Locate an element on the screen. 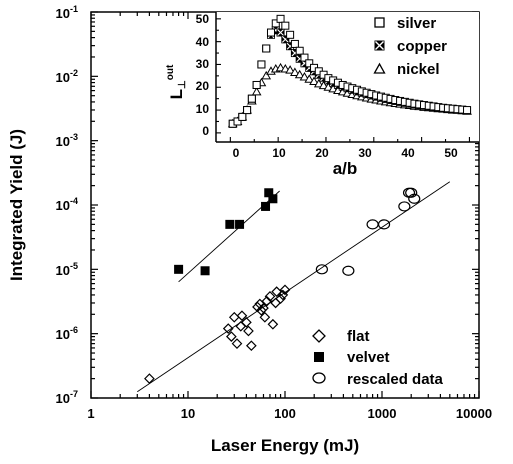 This screenshot has width=513, height=464. inset-y-tick-label: 30 is located at coordinates (203, 64).